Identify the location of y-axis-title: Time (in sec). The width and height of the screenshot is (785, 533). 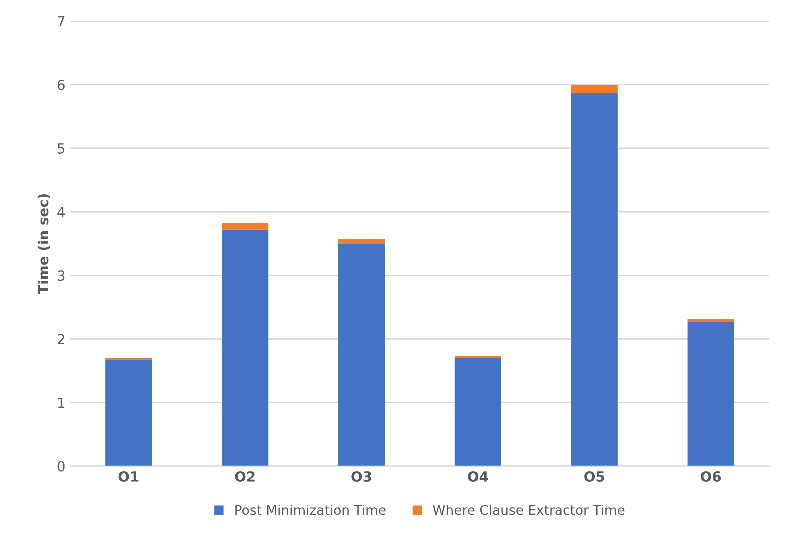
(44, 244).